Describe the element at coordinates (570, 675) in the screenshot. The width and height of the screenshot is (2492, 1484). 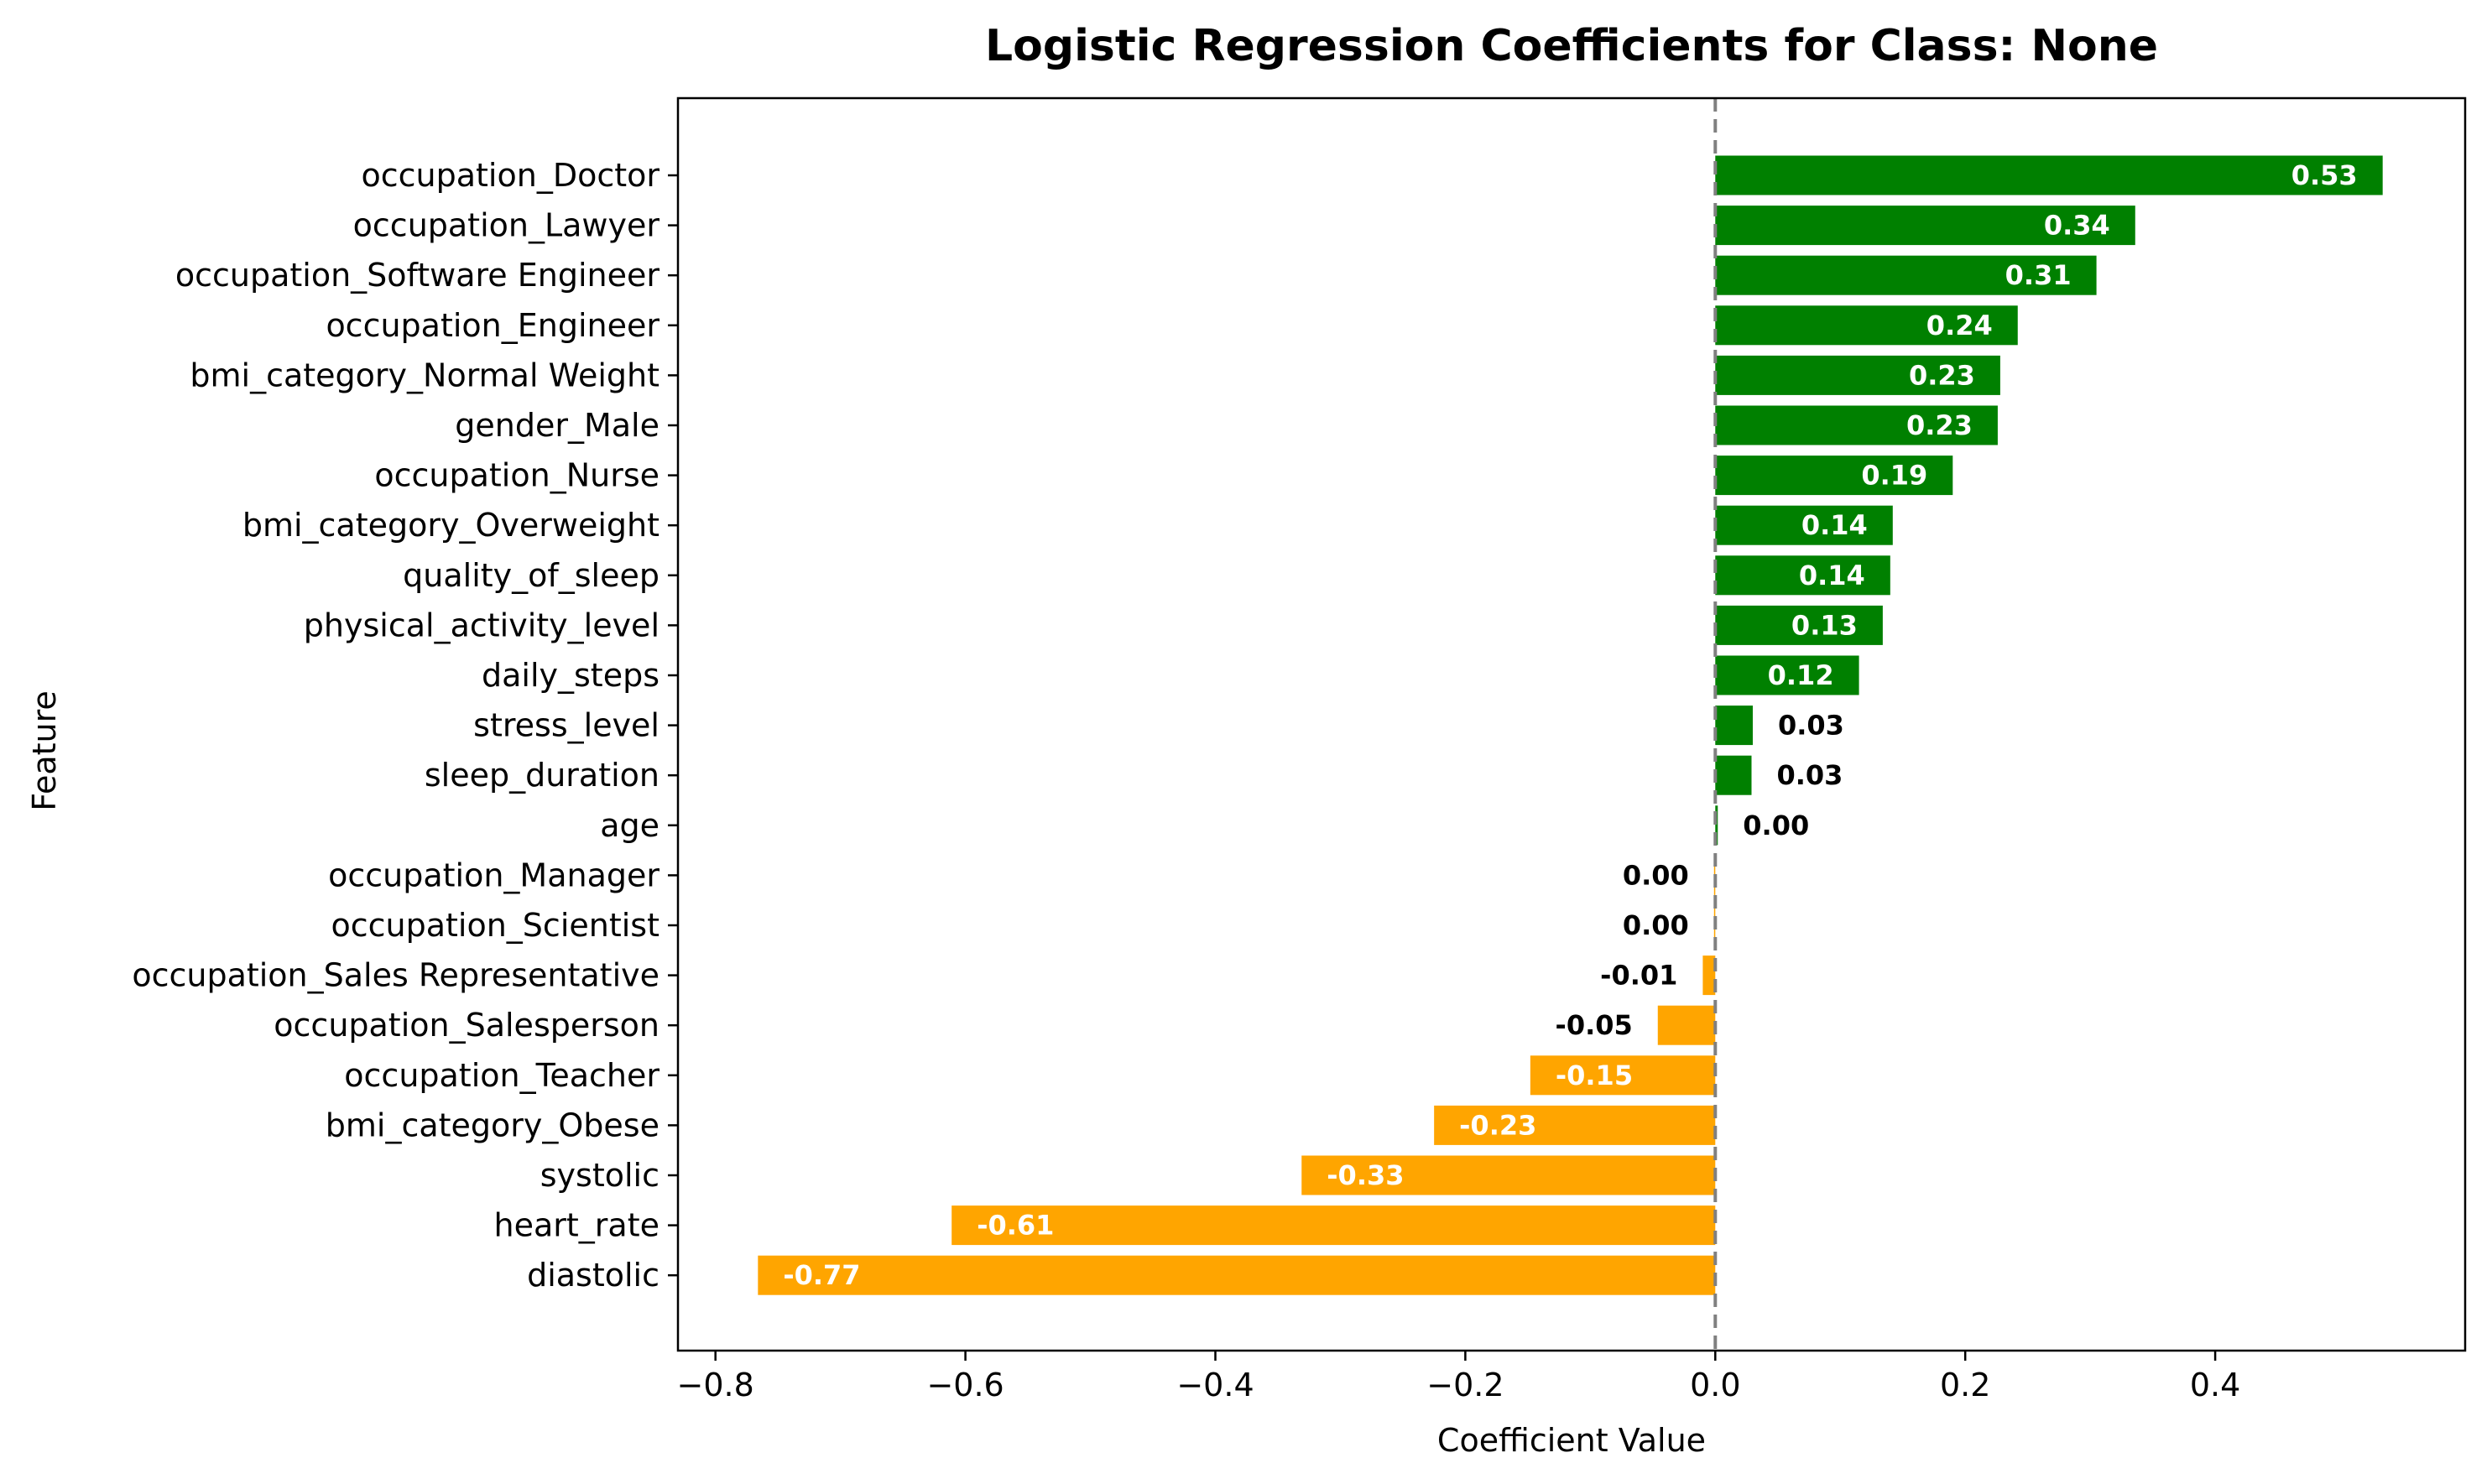
I see `y-tick-label: daily_steps` at that location.